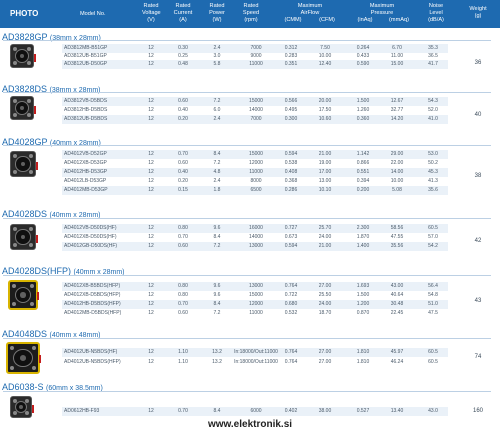  Describe the element at coordinates (436, 6) in the screenshot. I see `header-noise-1: Noise` at that location.